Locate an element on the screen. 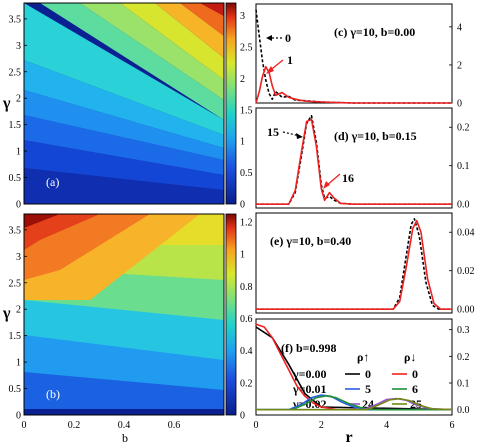 Image resolution: width=480 pixels, height=445 pixels. panel-f-xtick: 0 is located at coordinates (256, 425).